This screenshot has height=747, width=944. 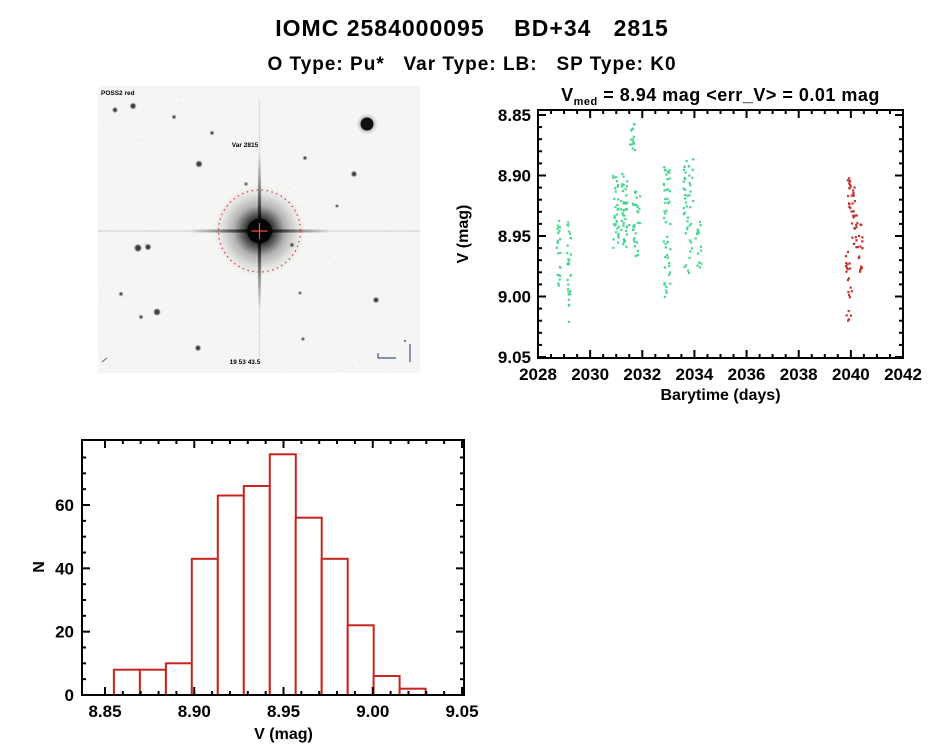 What do you see at coordinates (64, 505) in the screenshot?
I see `y-tick-label: 60` at bounding box center [64, 505].